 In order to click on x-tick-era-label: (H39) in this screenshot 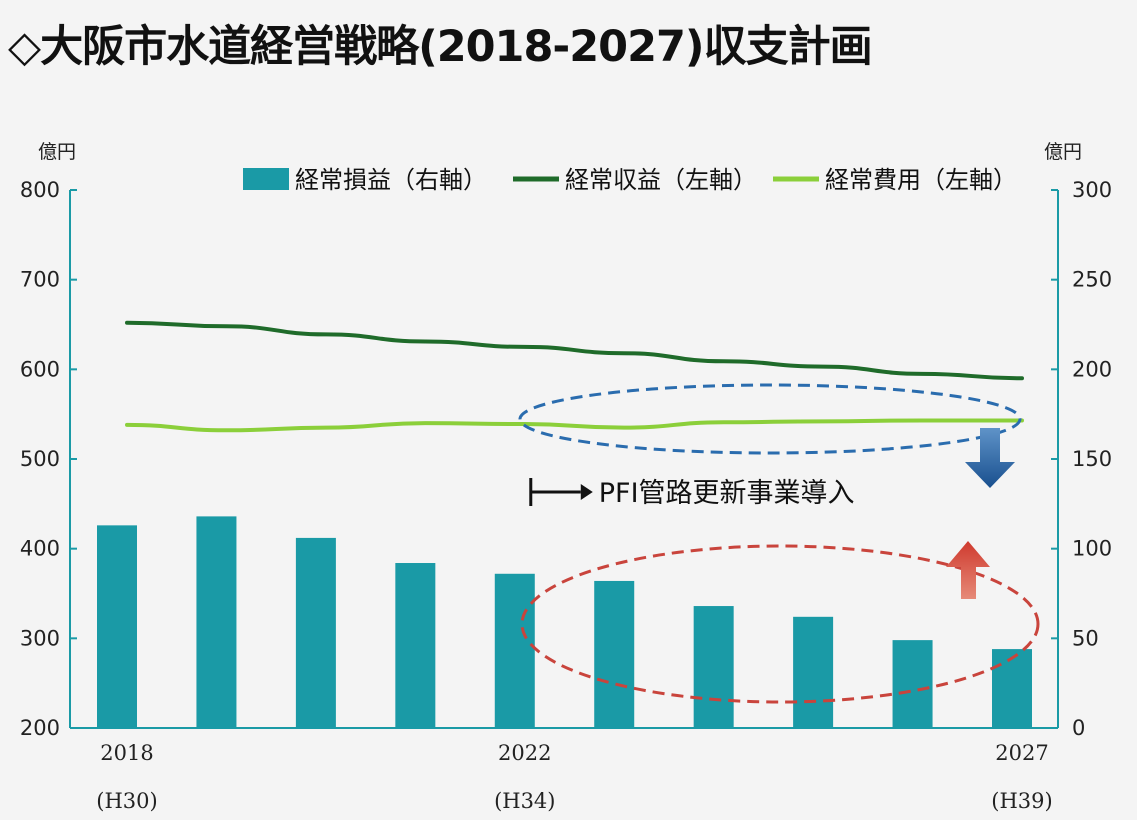, I will do `click(1021, 801)`.